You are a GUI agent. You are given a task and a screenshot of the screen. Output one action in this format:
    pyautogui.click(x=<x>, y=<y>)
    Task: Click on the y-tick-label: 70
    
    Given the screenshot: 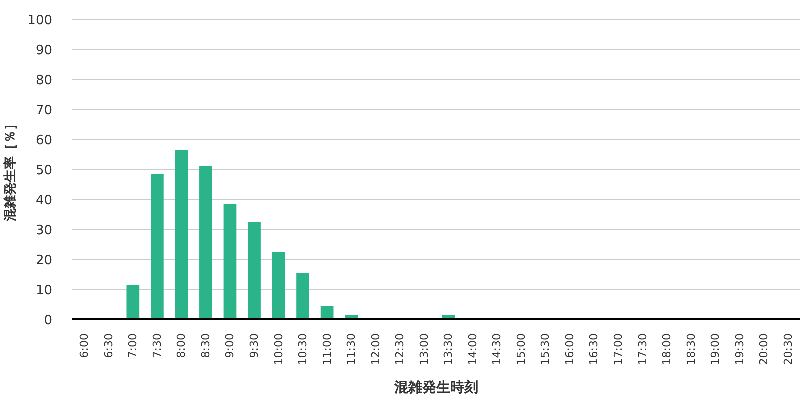 What is the action you would take?
    pyautogui.click(x=44, y=111)
    